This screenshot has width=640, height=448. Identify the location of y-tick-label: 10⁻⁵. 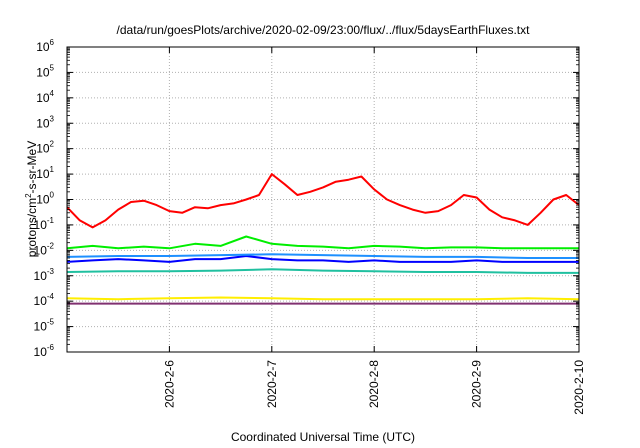
(44, 326).